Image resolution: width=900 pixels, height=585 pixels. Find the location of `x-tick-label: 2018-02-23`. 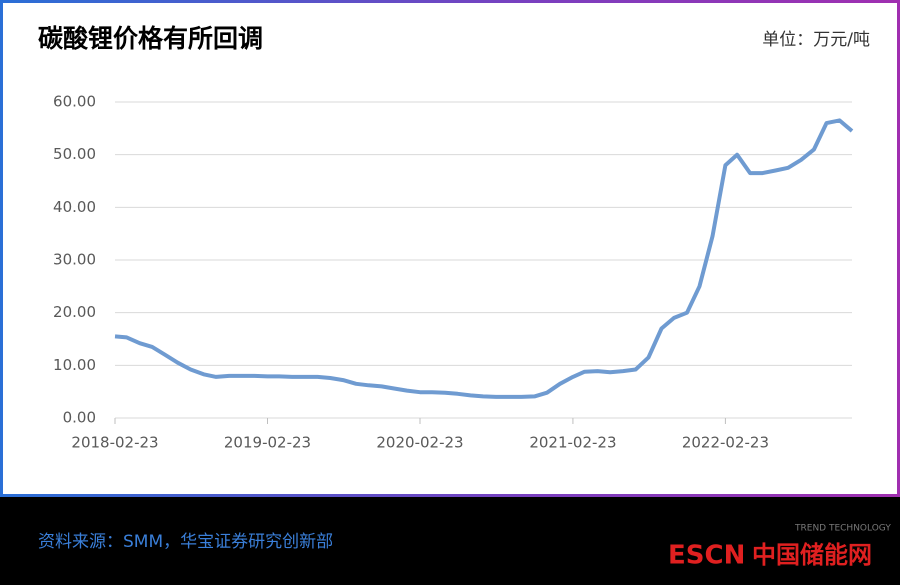

x-tick-label: 2018-02-23 is located at coordinates (114, 443).